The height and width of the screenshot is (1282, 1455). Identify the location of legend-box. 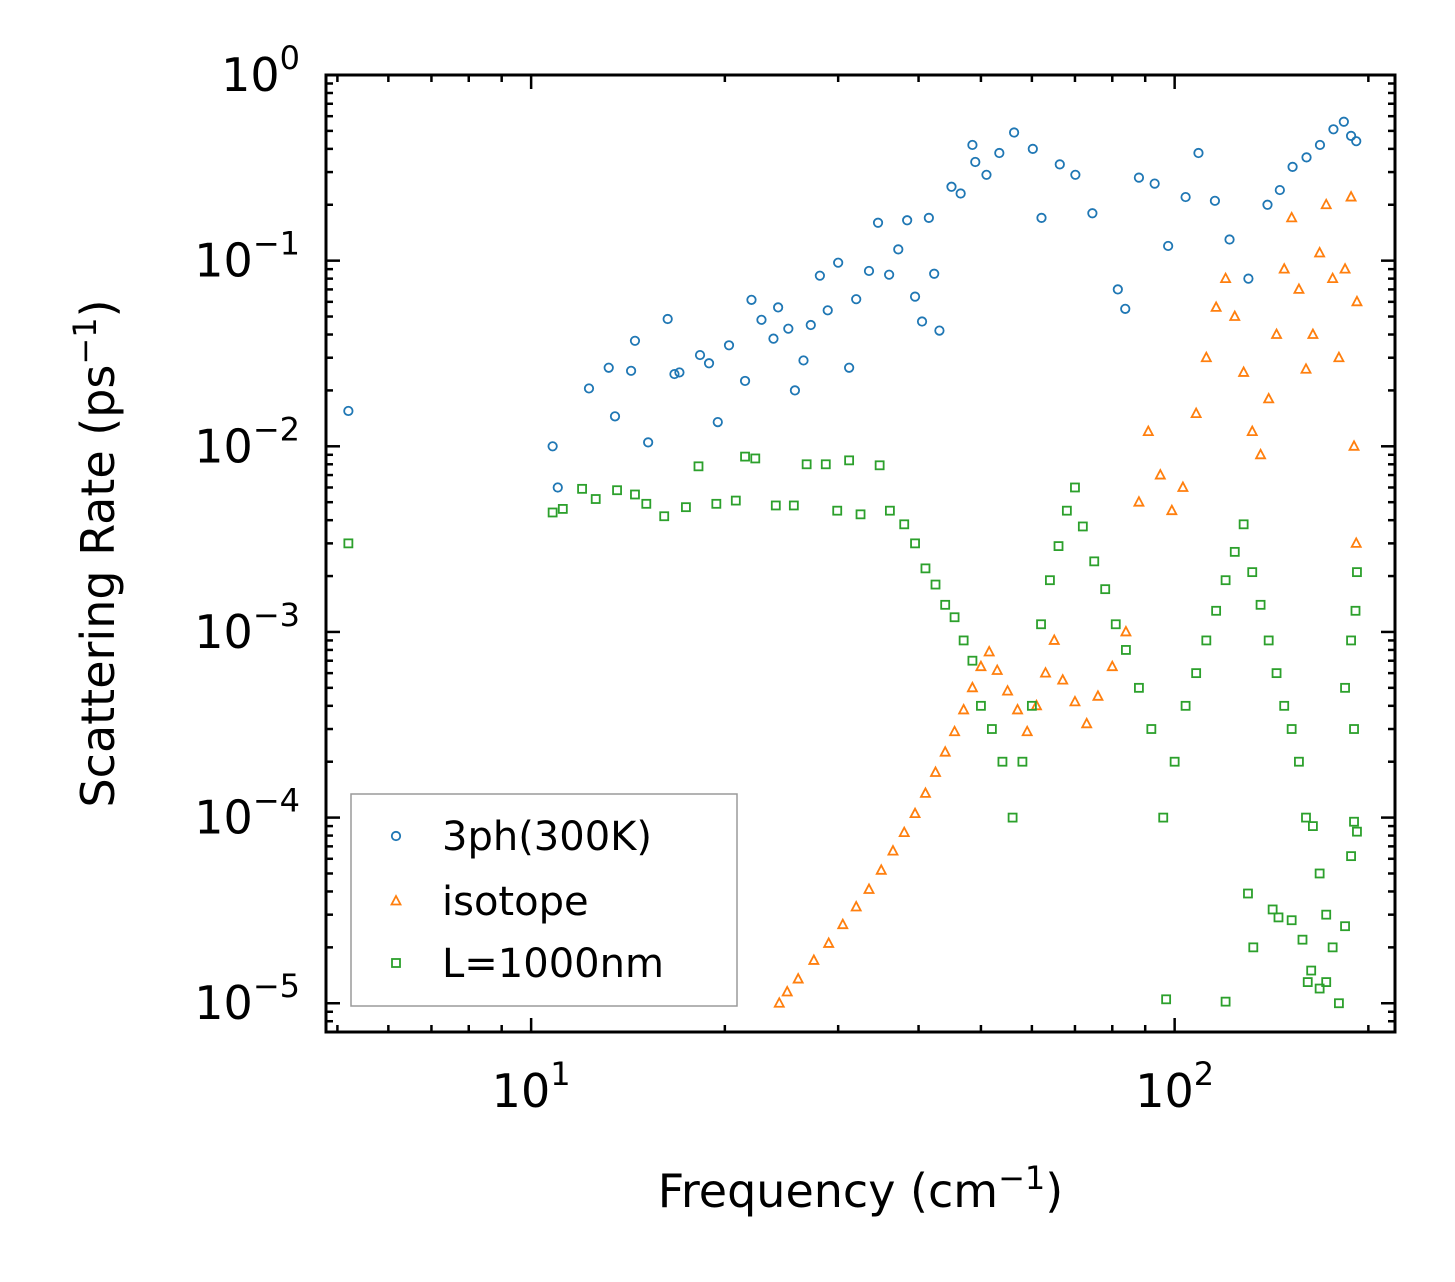
(544, 900).